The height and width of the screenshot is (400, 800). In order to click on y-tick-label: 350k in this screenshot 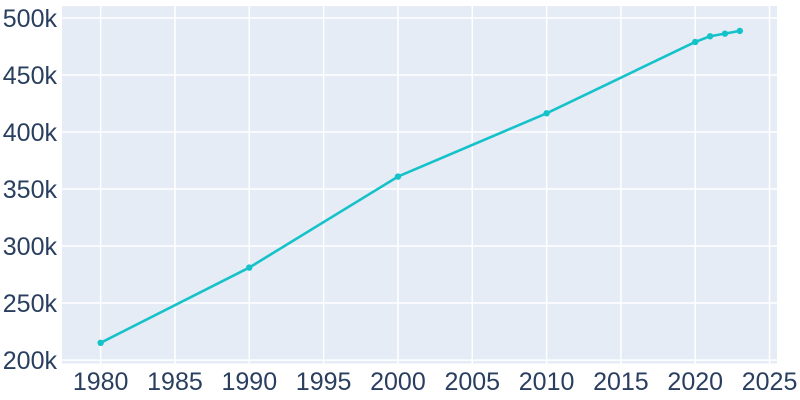, I will do `click(30, 190)`.